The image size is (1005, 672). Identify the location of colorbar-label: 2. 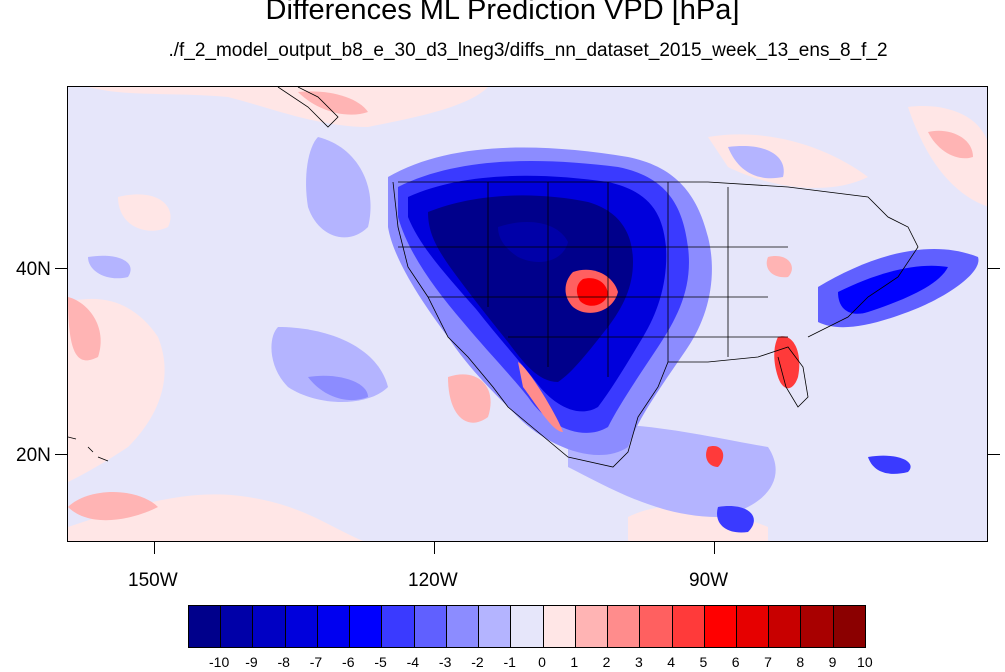
(606, 662).